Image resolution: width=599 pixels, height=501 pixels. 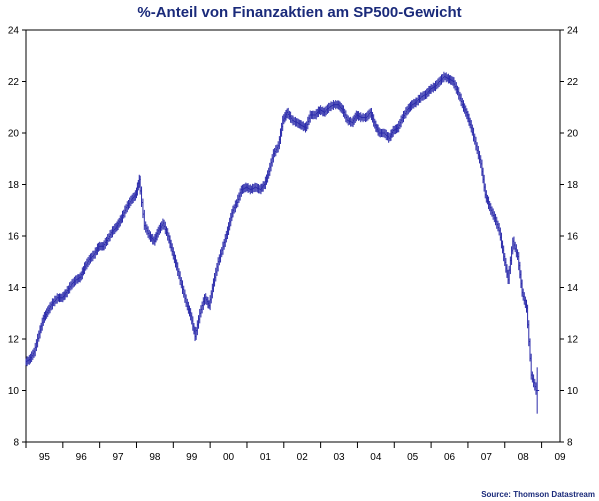 I want to click on y-tick-label-left: 10, so click(x=14, y=391).